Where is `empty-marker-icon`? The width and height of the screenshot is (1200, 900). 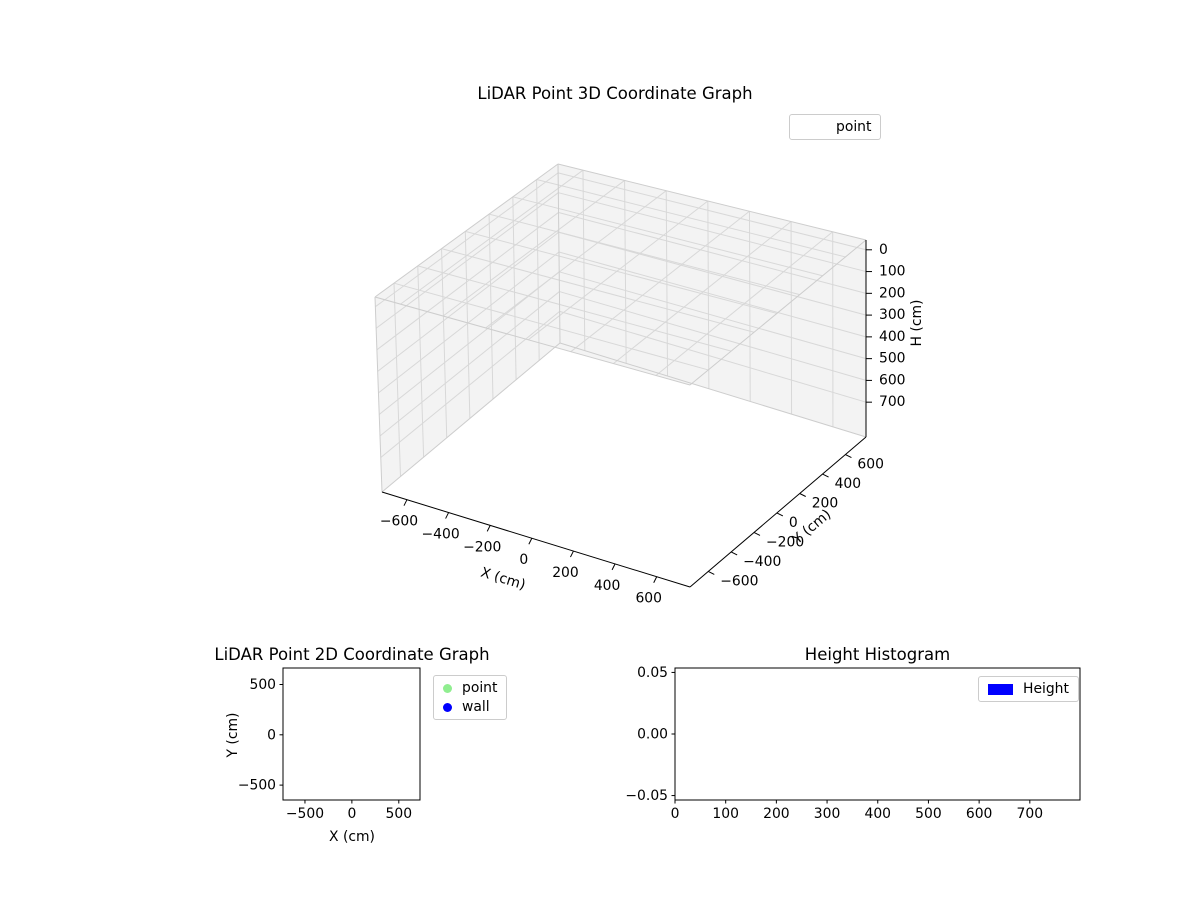 empty-marker-icon is located at coordinates (812, 127).